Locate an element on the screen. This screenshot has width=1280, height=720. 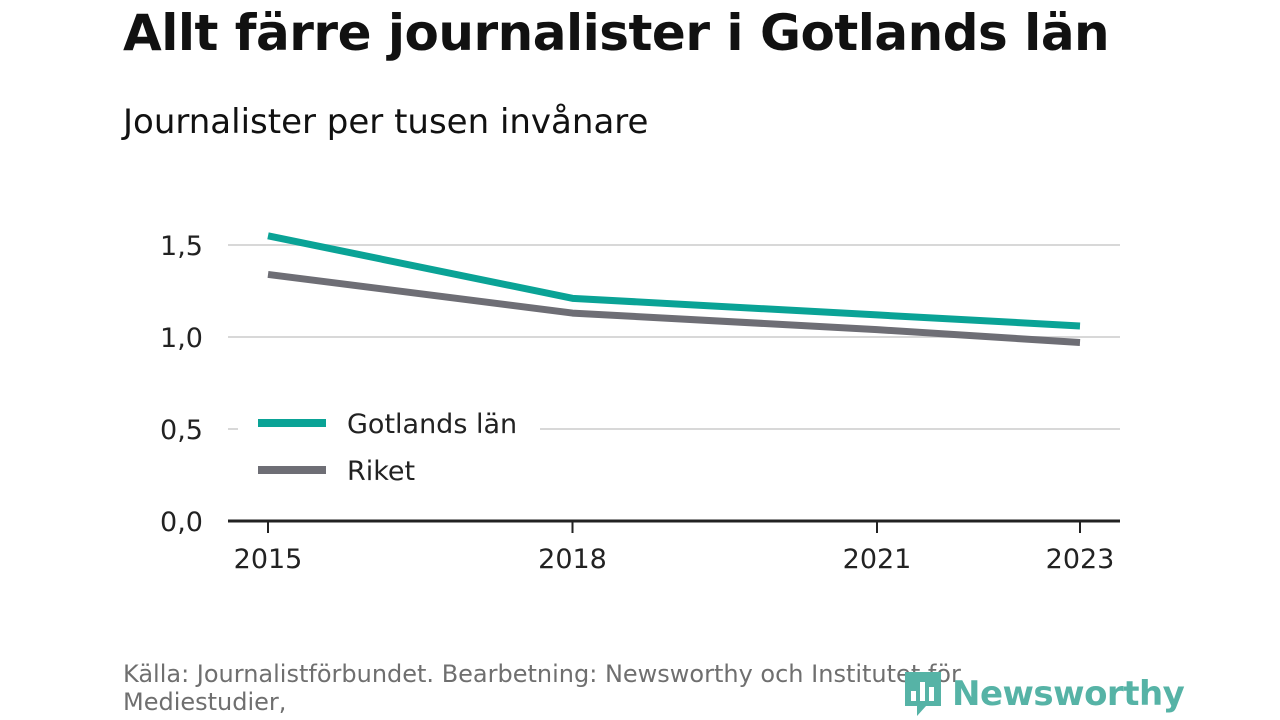
logo-text: Newsworthy is located at coordinates (1068, 694).